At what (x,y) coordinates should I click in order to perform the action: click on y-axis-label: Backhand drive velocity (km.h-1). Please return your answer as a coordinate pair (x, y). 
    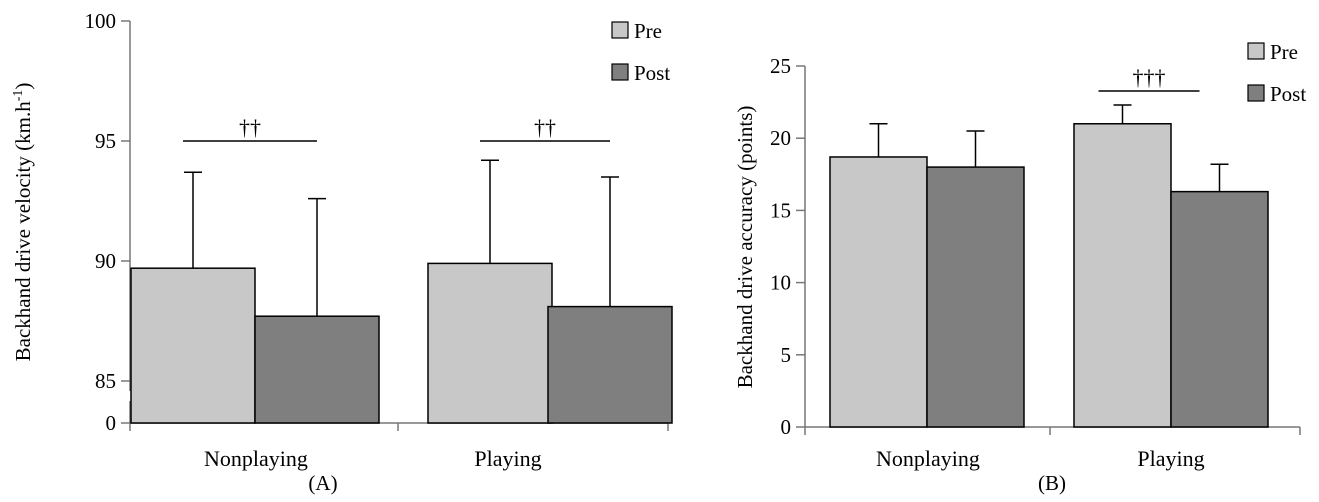
    Looking at the image, I should click on (23, 222).